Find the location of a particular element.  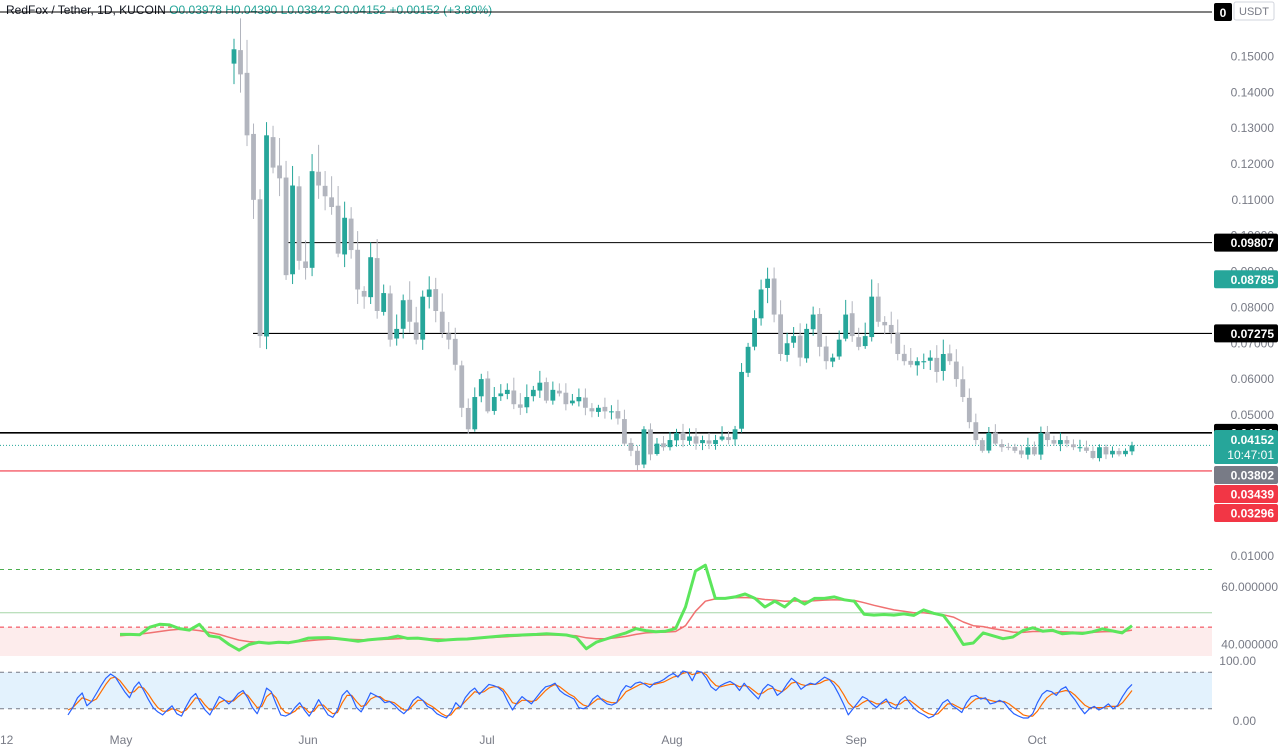

top-line-box is located at coordinates (1223, 12).